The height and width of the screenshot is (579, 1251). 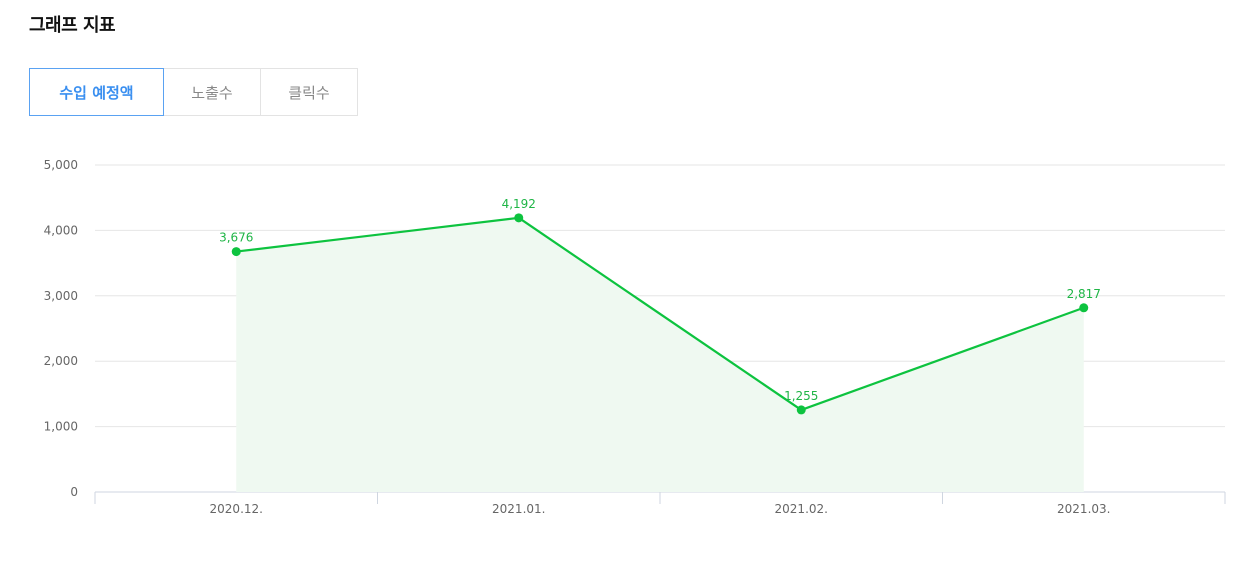 I want to click on y-tick-label: 5,000, so click(x=61, y=165).